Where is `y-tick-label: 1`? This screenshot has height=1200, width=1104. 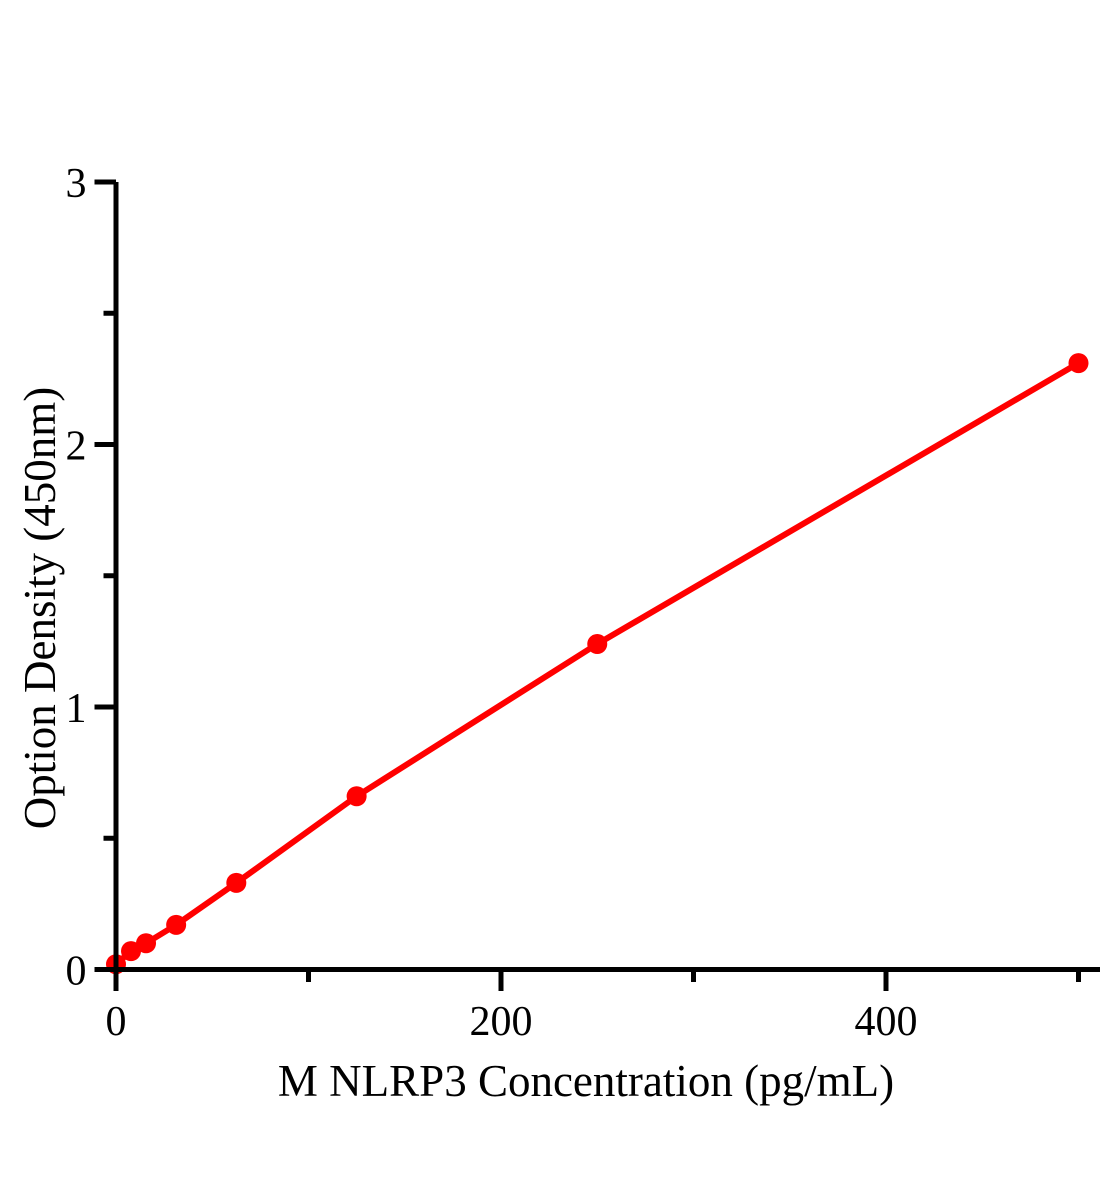
y-tick-label: 1 is located at coordinates (76, 709).